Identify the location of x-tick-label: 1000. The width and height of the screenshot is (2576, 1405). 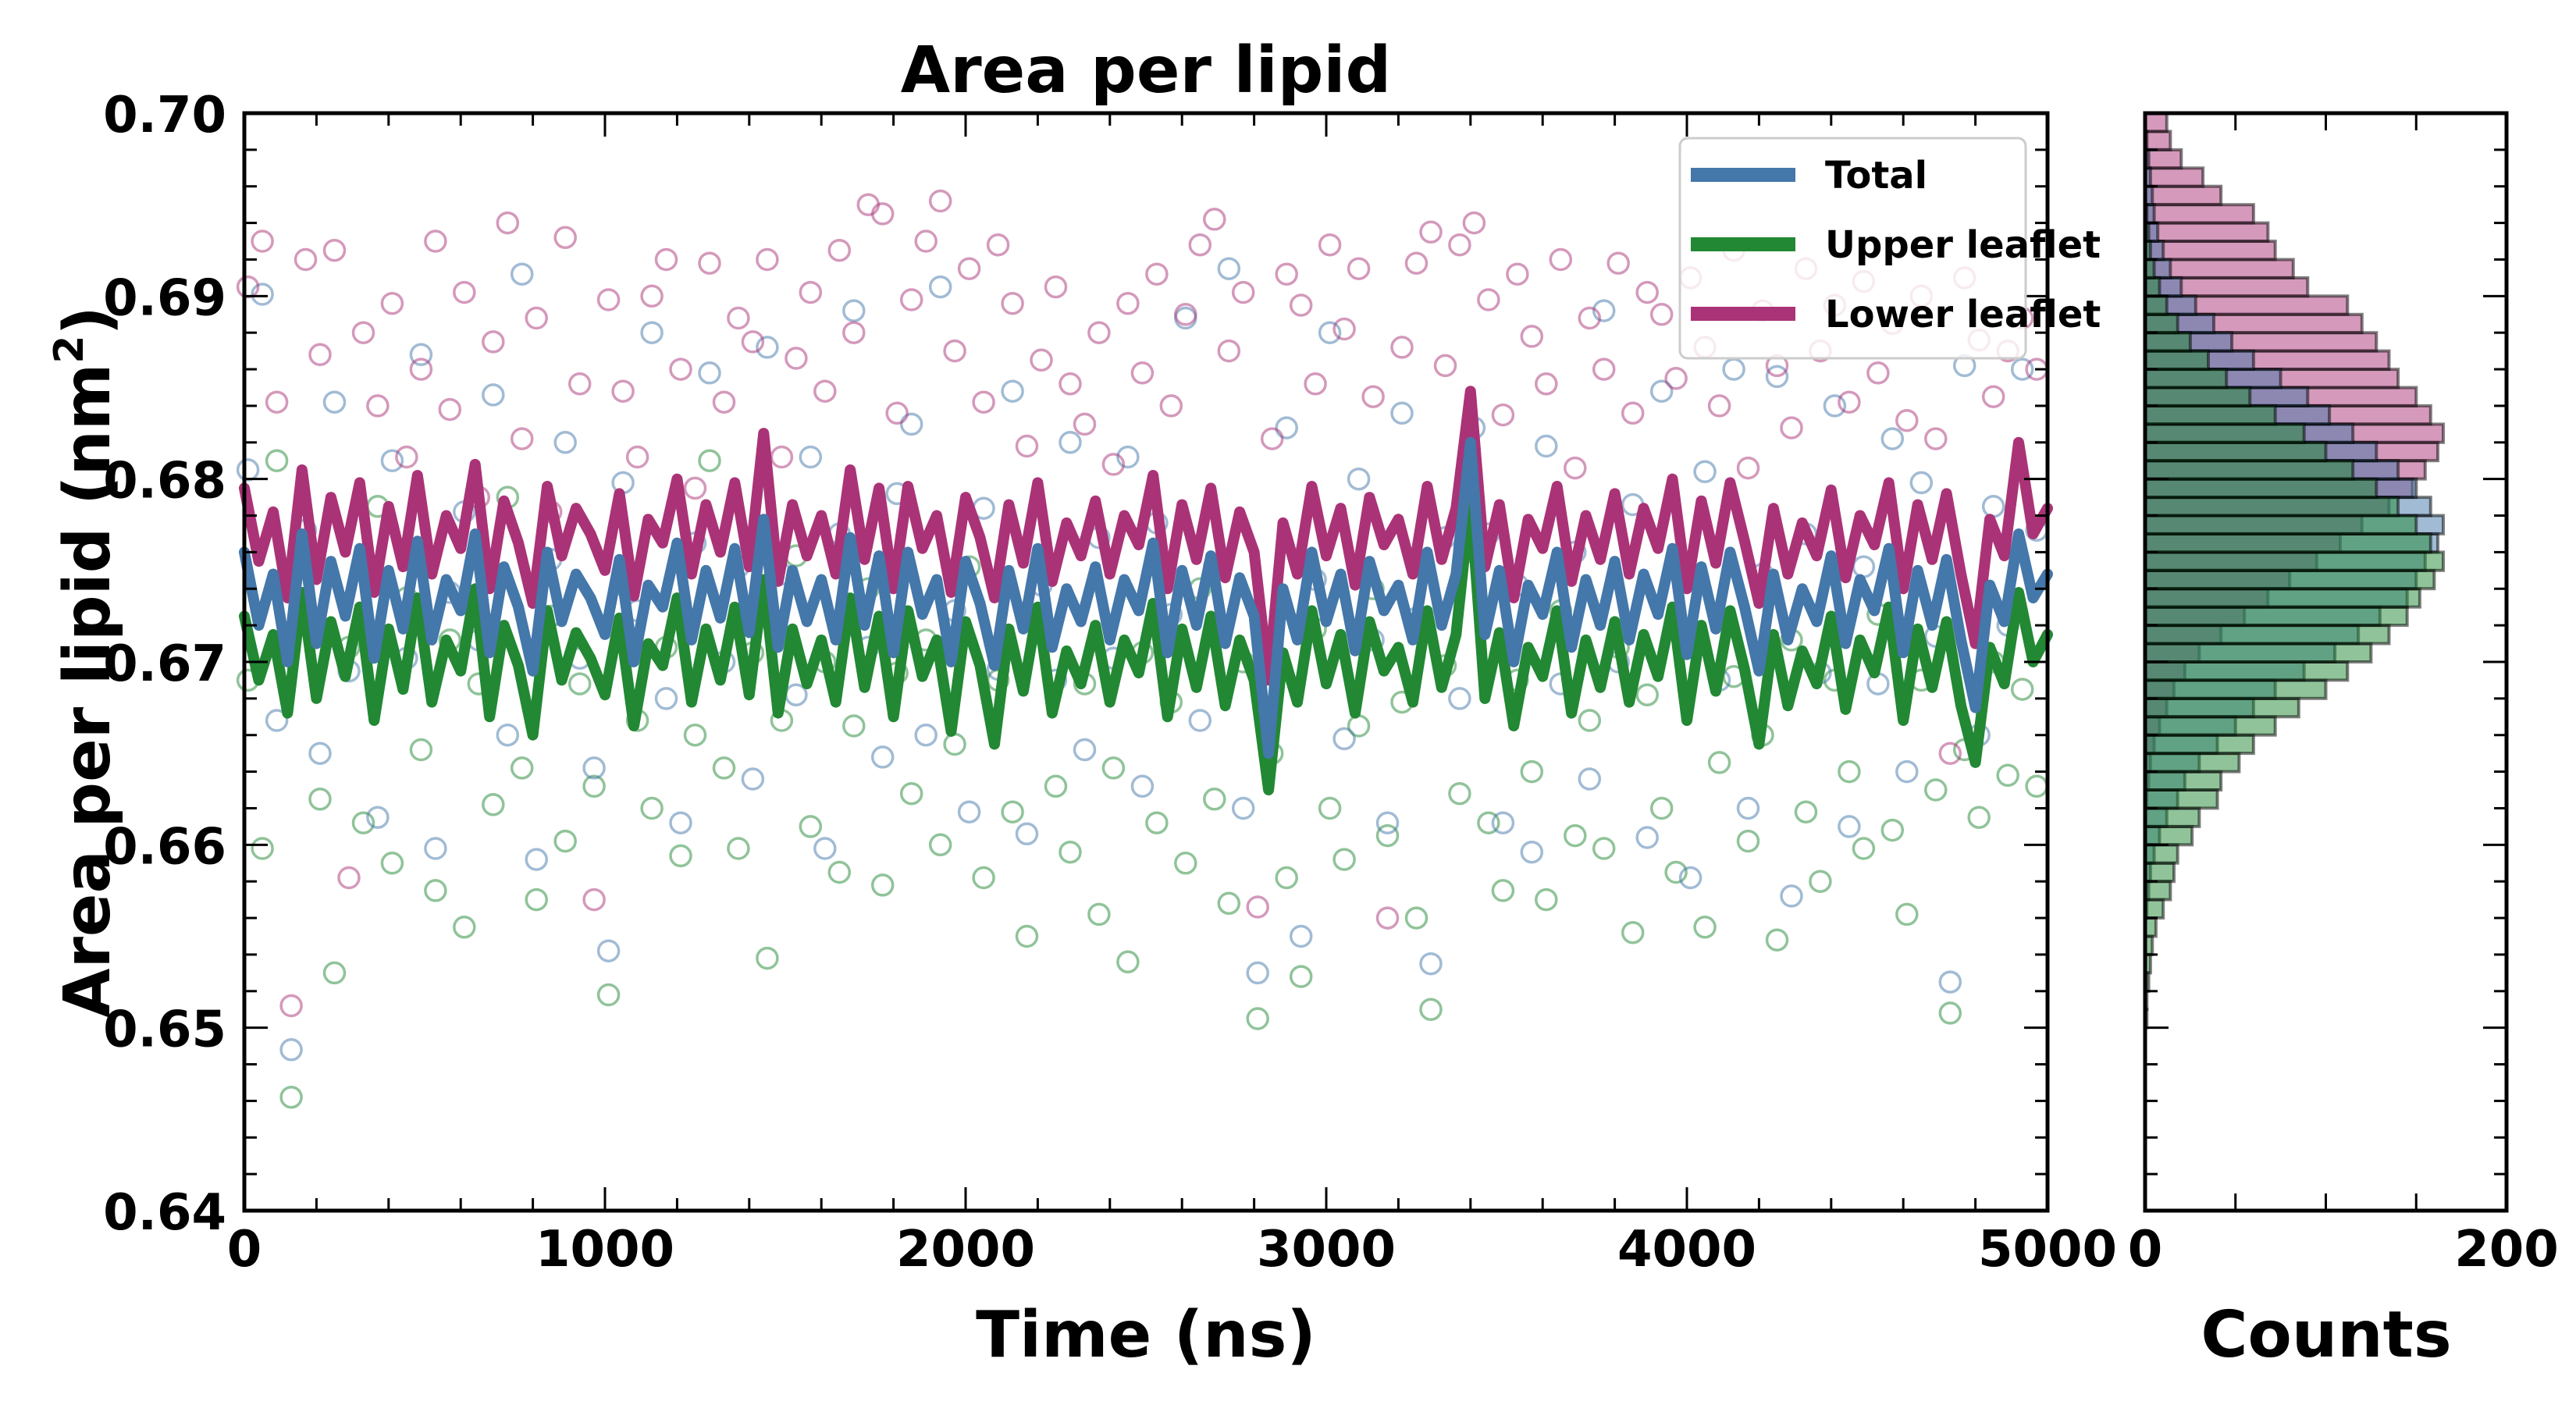
(604, 1250).